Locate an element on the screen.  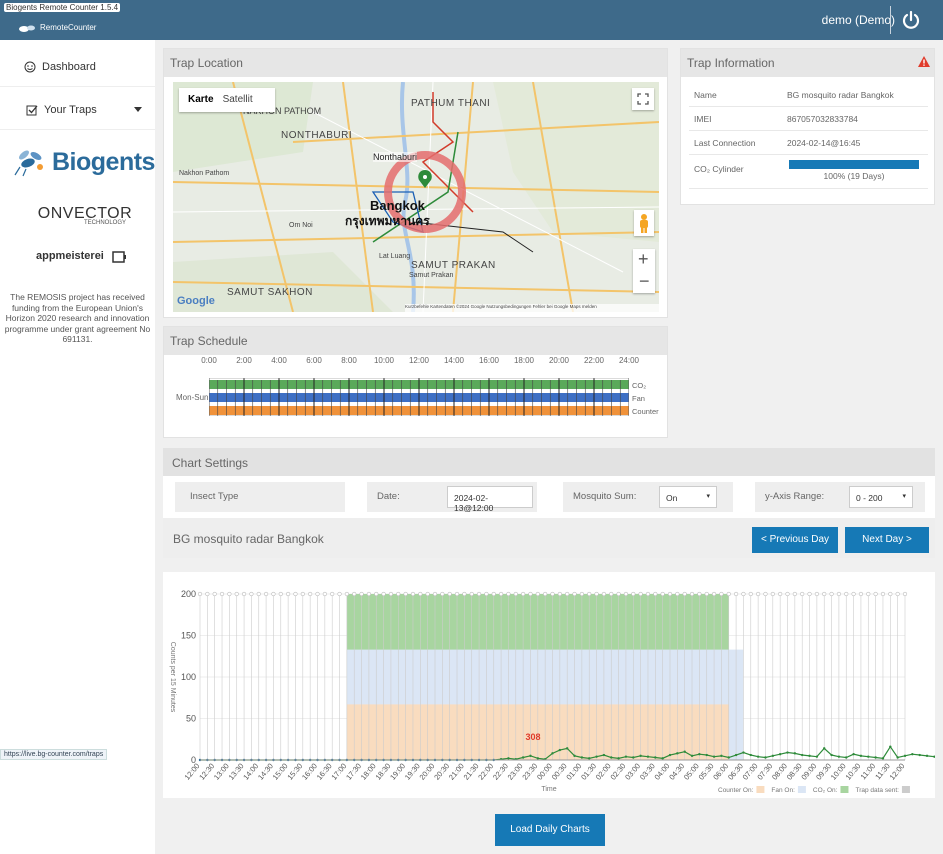
dashboard-icon is located at coordinates (30, 66).